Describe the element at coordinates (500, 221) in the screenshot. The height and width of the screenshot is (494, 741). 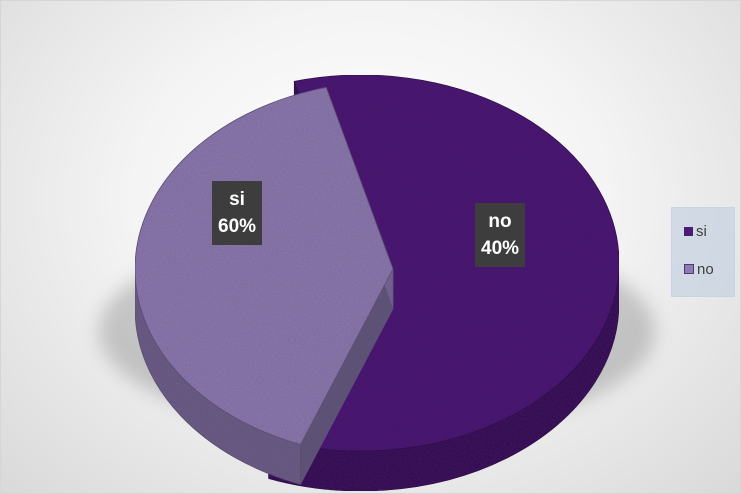
I see `data-label-no-category: no` at that location.